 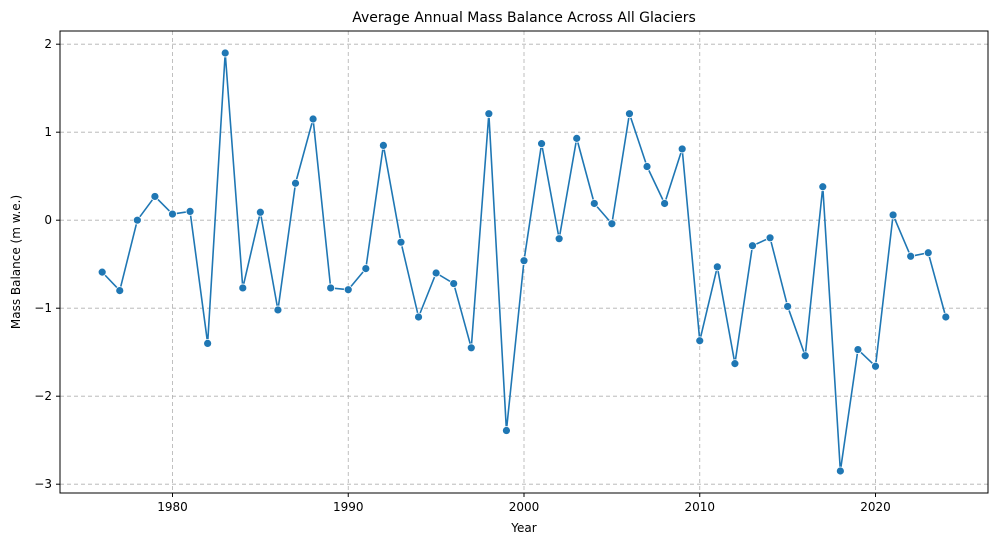 I want to click on x-axis-ticks: 1980 1990 2000 2010 2020, so click(x=524, y=503).